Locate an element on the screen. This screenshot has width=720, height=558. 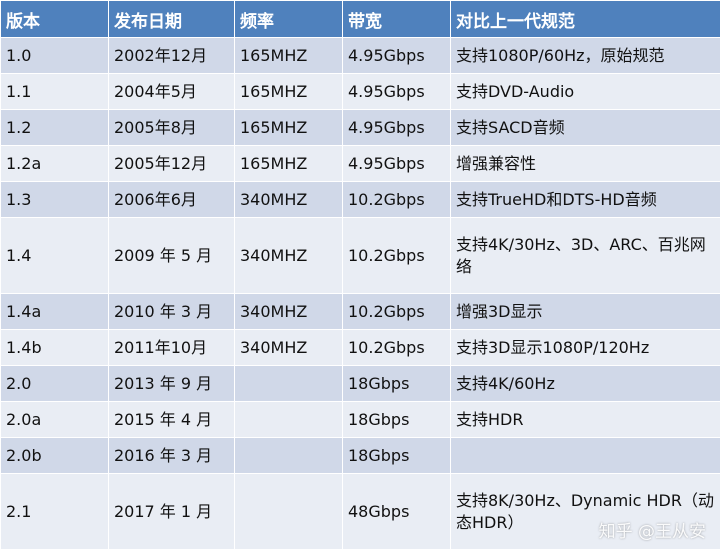
cell-comparison: 支持1080P/60Hz，原始规范 is located at coordinates (585, 55).